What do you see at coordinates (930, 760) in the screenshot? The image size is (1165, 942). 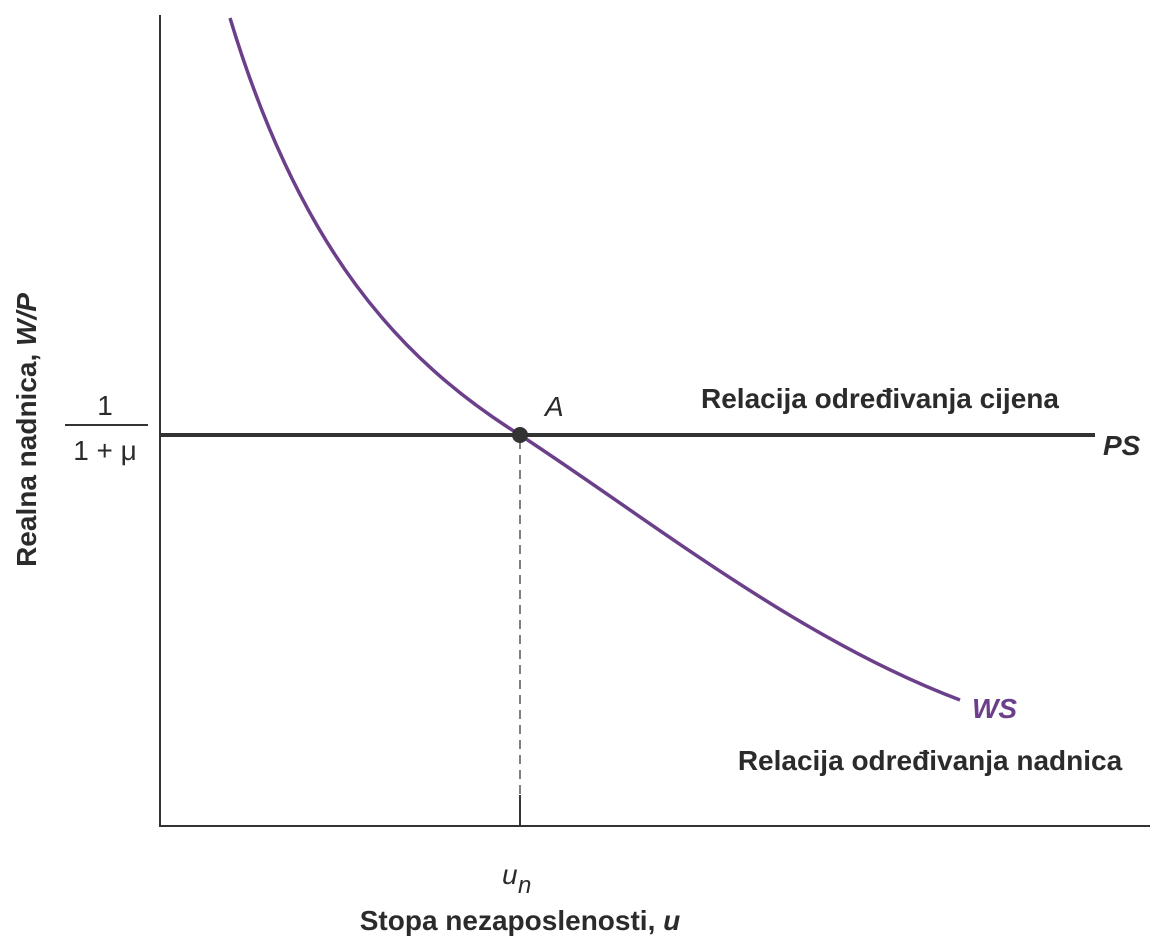 I see `ws-description: Relacija određivanja nadnica` at bounding box center [930, 760].